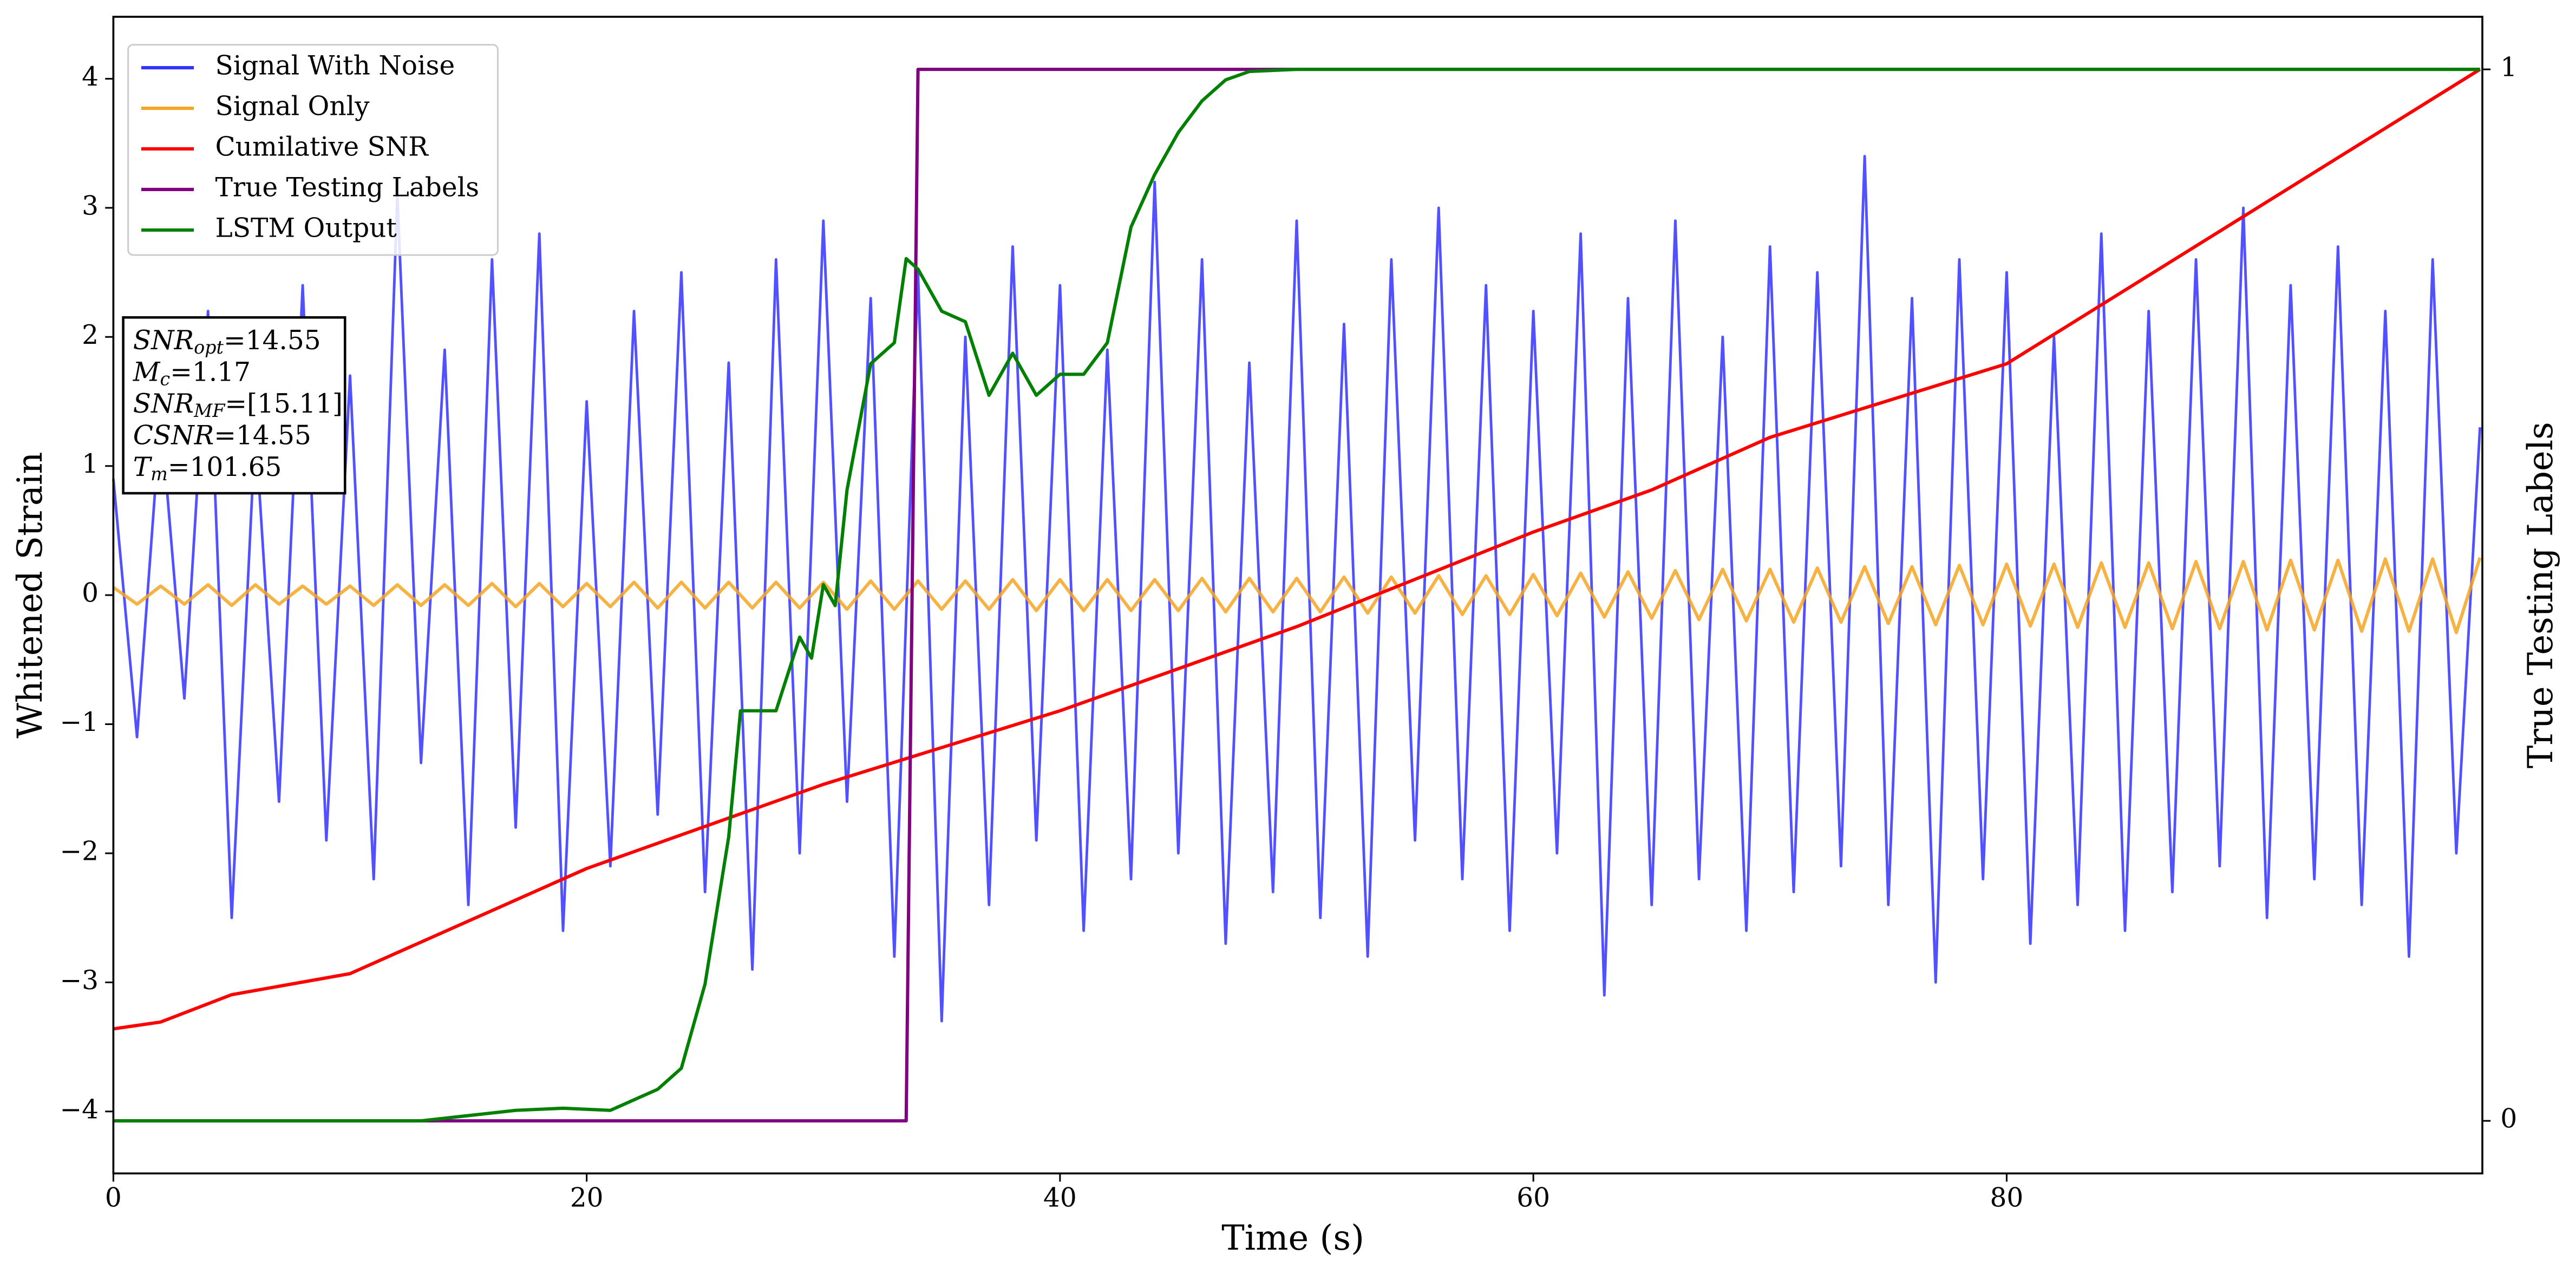 Image resolution: width=2576 pixels, height=1274 pixels. I want to click on annotation-line: Mc=1.17, so click(192, 373).